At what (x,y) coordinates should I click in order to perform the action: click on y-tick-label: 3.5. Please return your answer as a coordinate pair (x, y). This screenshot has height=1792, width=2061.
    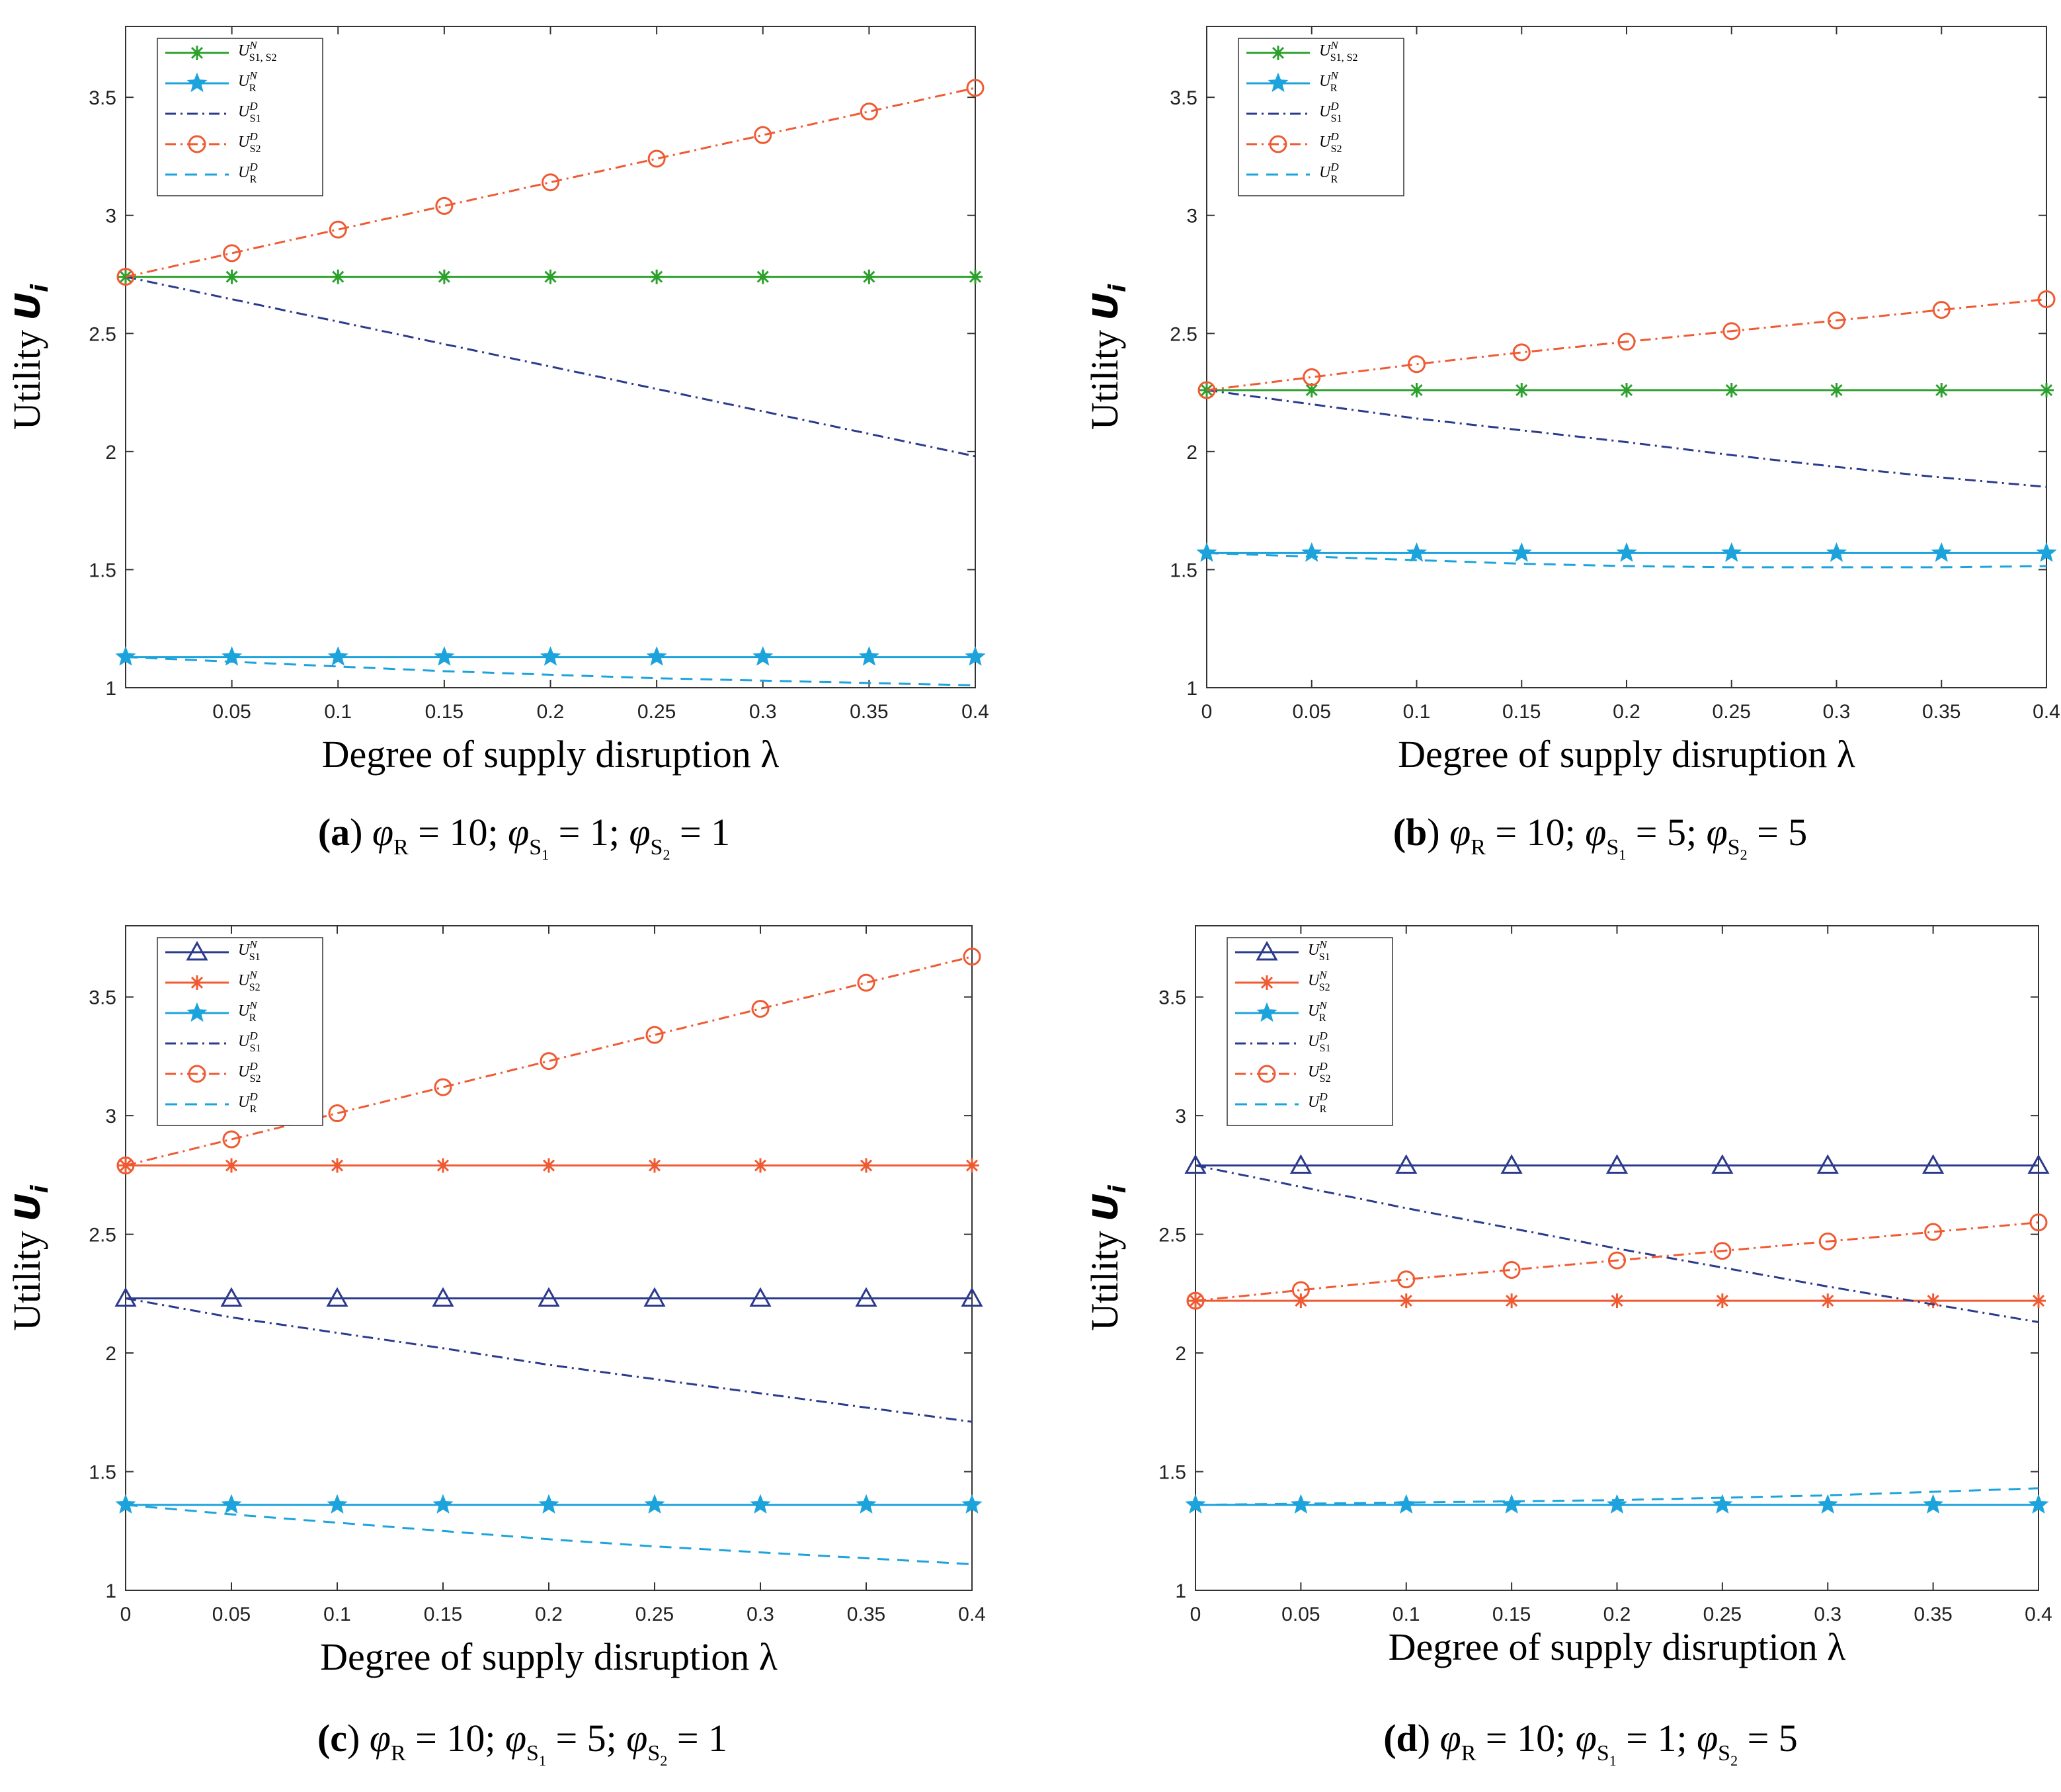
    Looking at the image, I should click on (1183, 98).